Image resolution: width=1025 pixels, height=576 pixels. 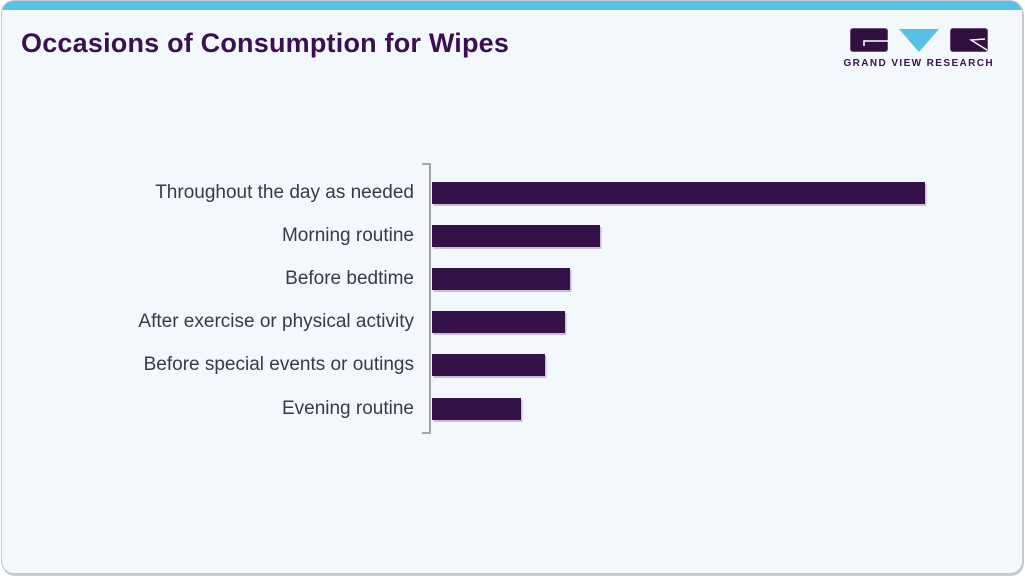 What do you see at coordinates (347, 235) in the screenshot?
I see `bar-label: Morning routine` at bounding box center [347, 235].